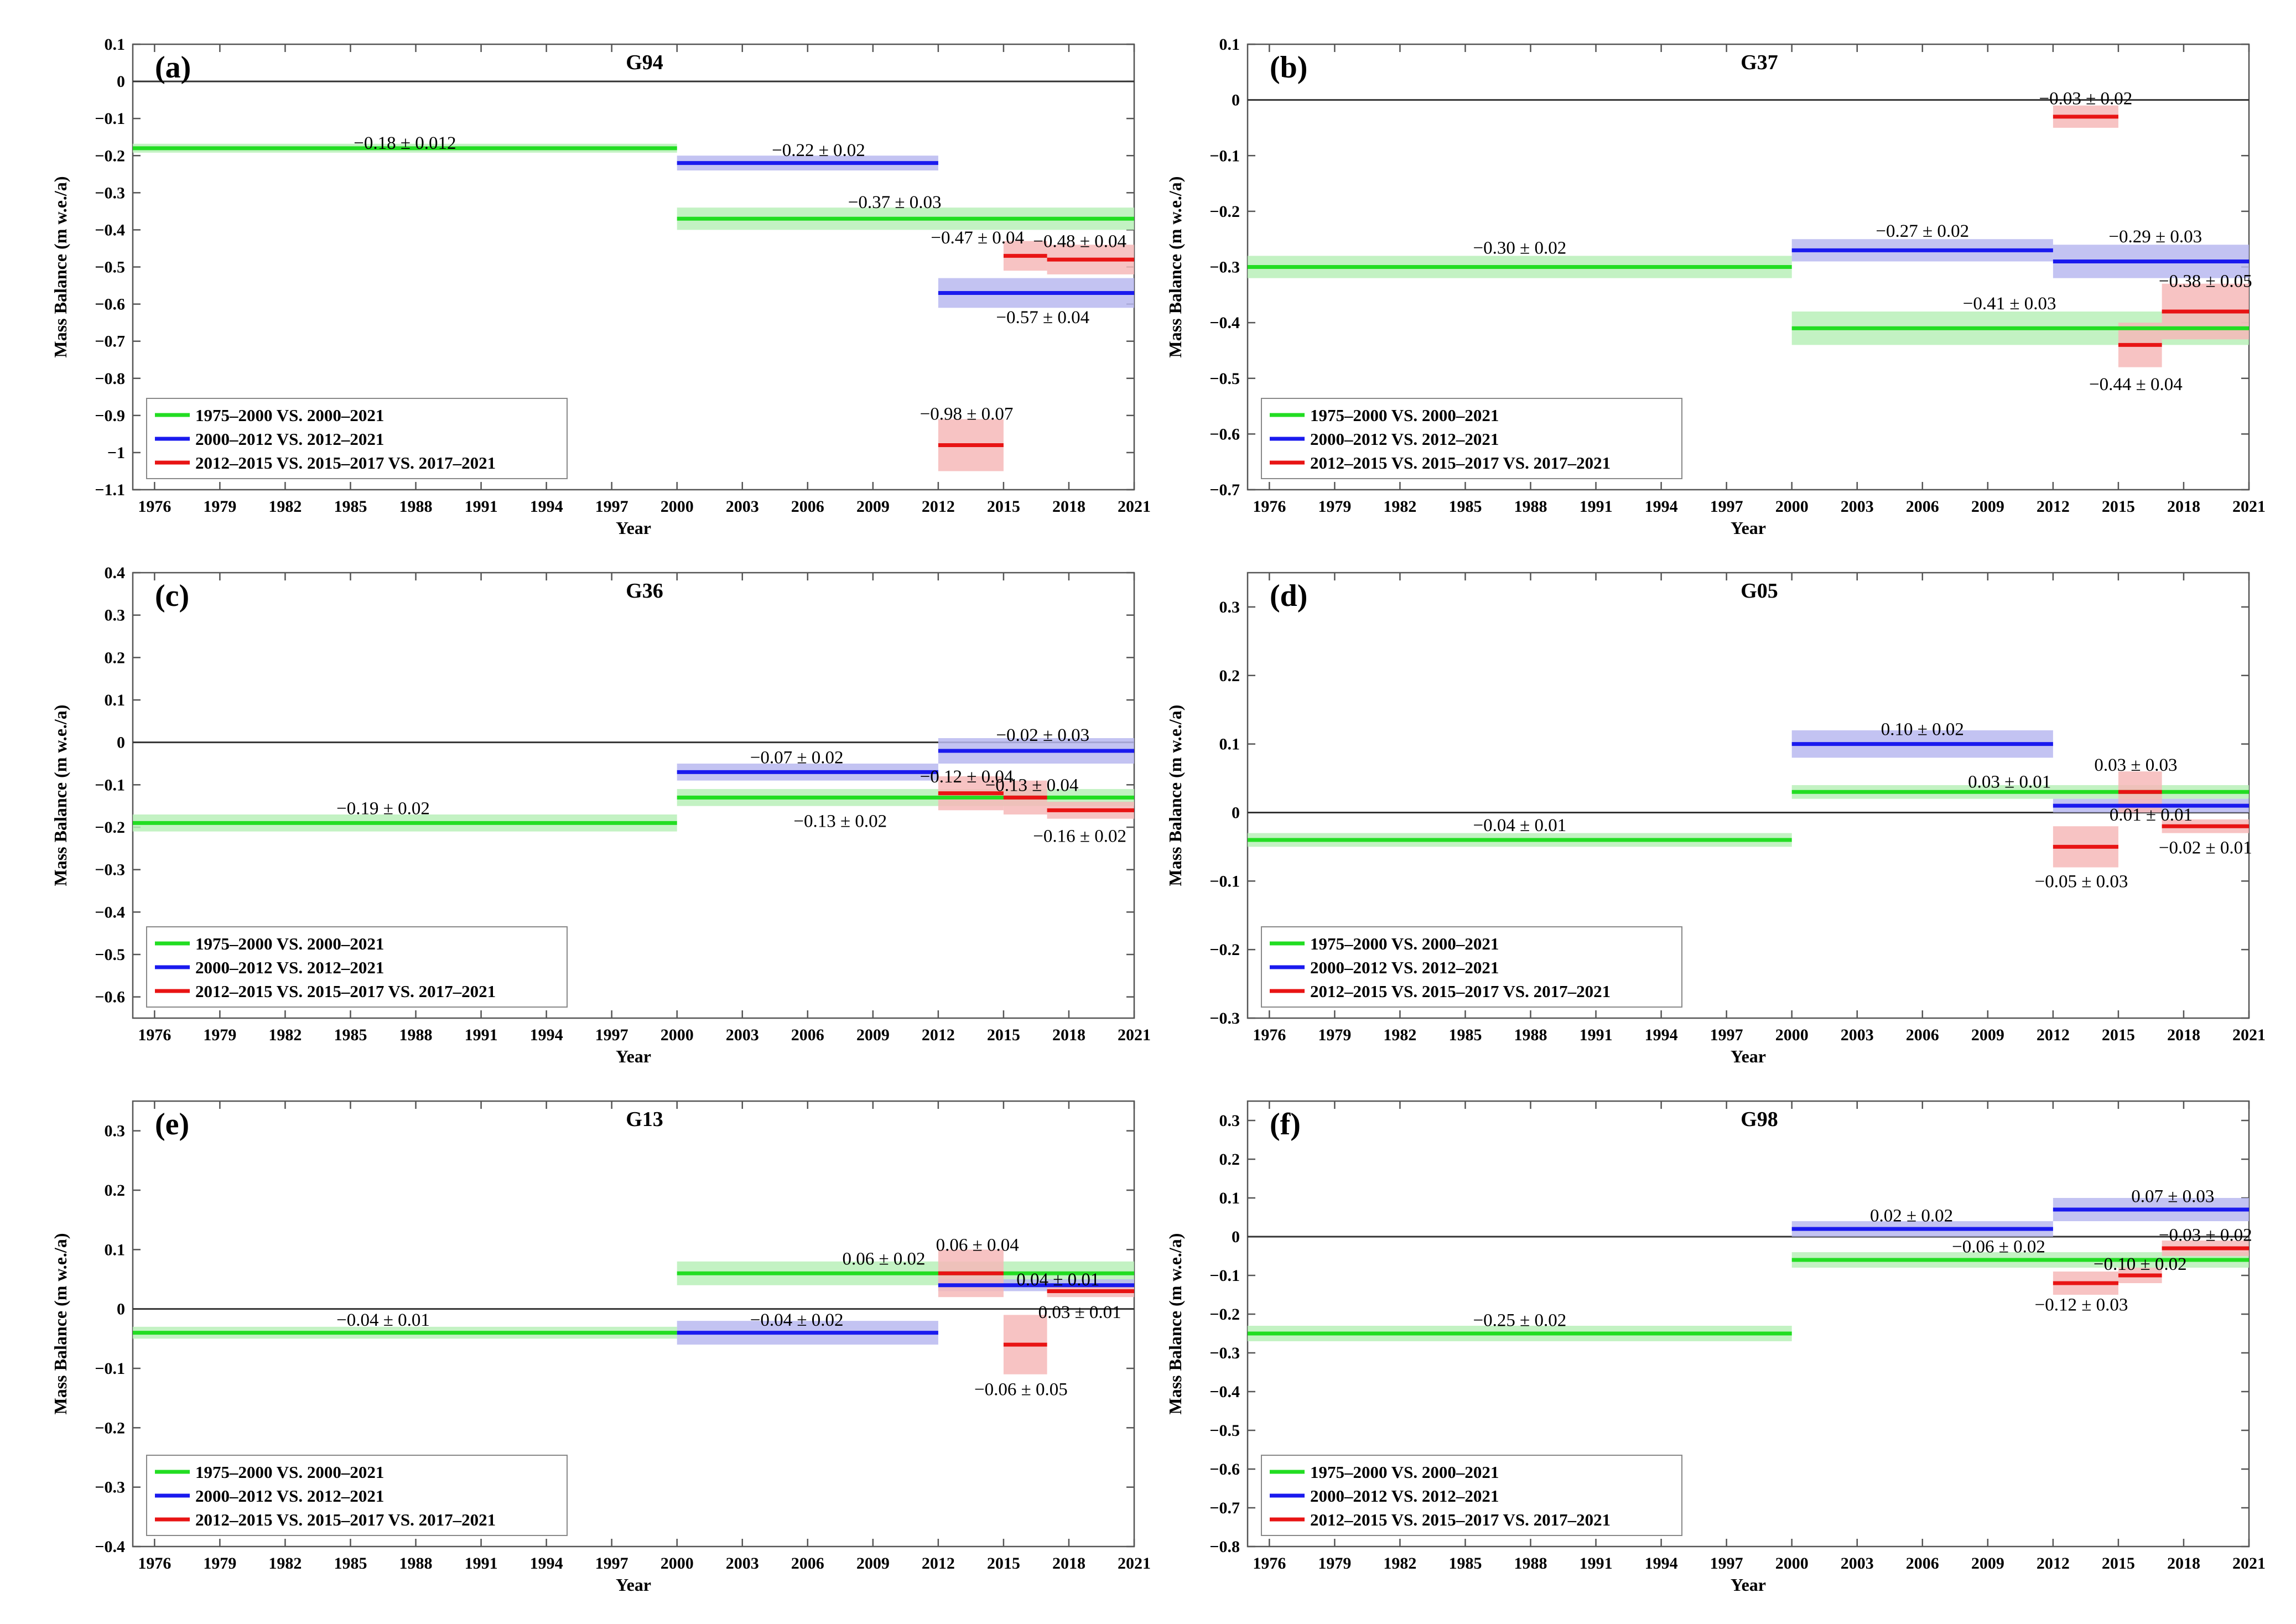 The image size is (2296, 1624). Describe the element at coordinates (1727, 1564) in the screenshot. I see `x-tick-label: 1997` at that location.